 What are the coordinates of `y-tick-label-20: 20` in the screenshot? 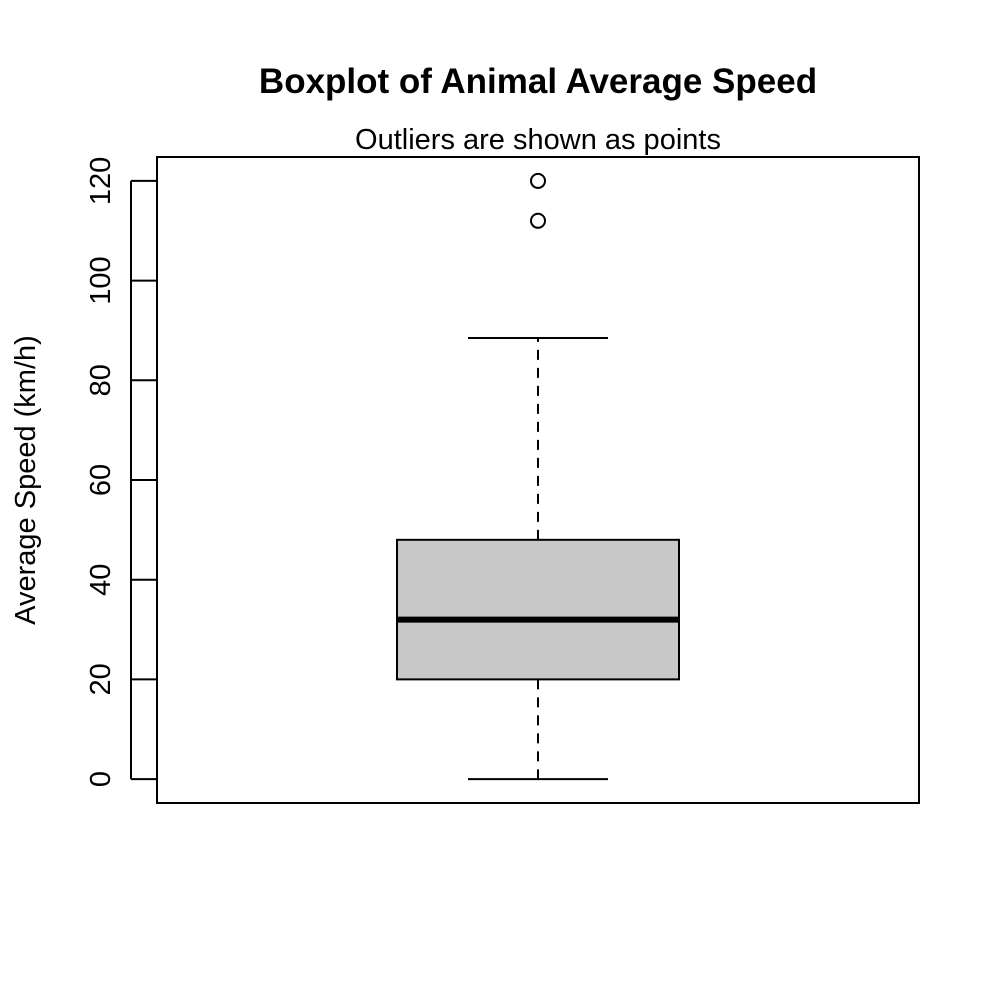 It's located at (101, 679).